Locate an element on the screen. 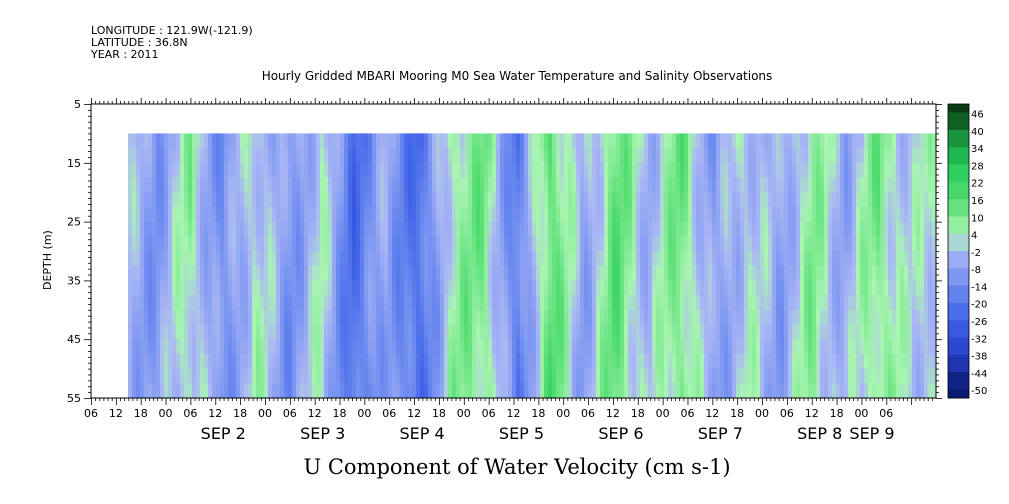 Image resolution: width=1009 pixels, height=504 pixels. colorbar-label: 40 is located at coordinates (977, 132).